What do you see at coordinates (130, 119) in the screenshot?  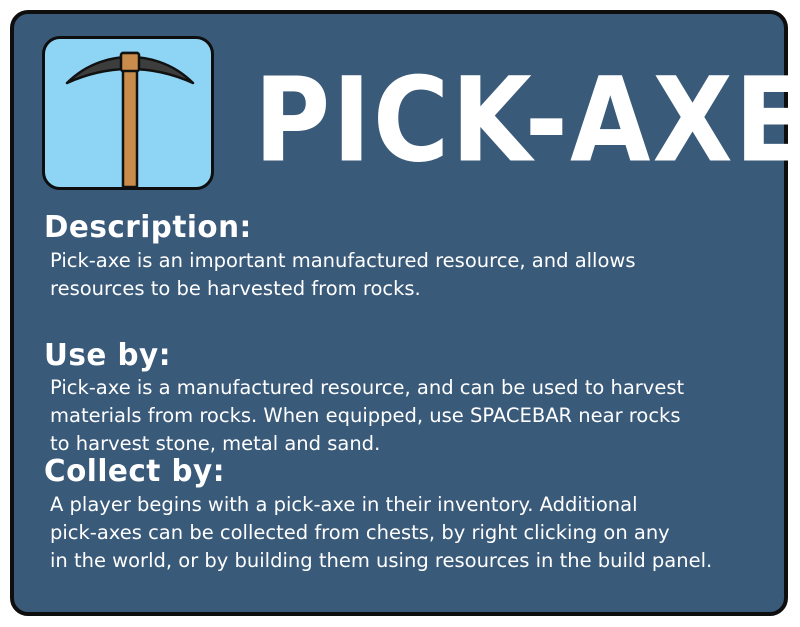 I see `pickaxe-icon` at bounding box center [130, 119].